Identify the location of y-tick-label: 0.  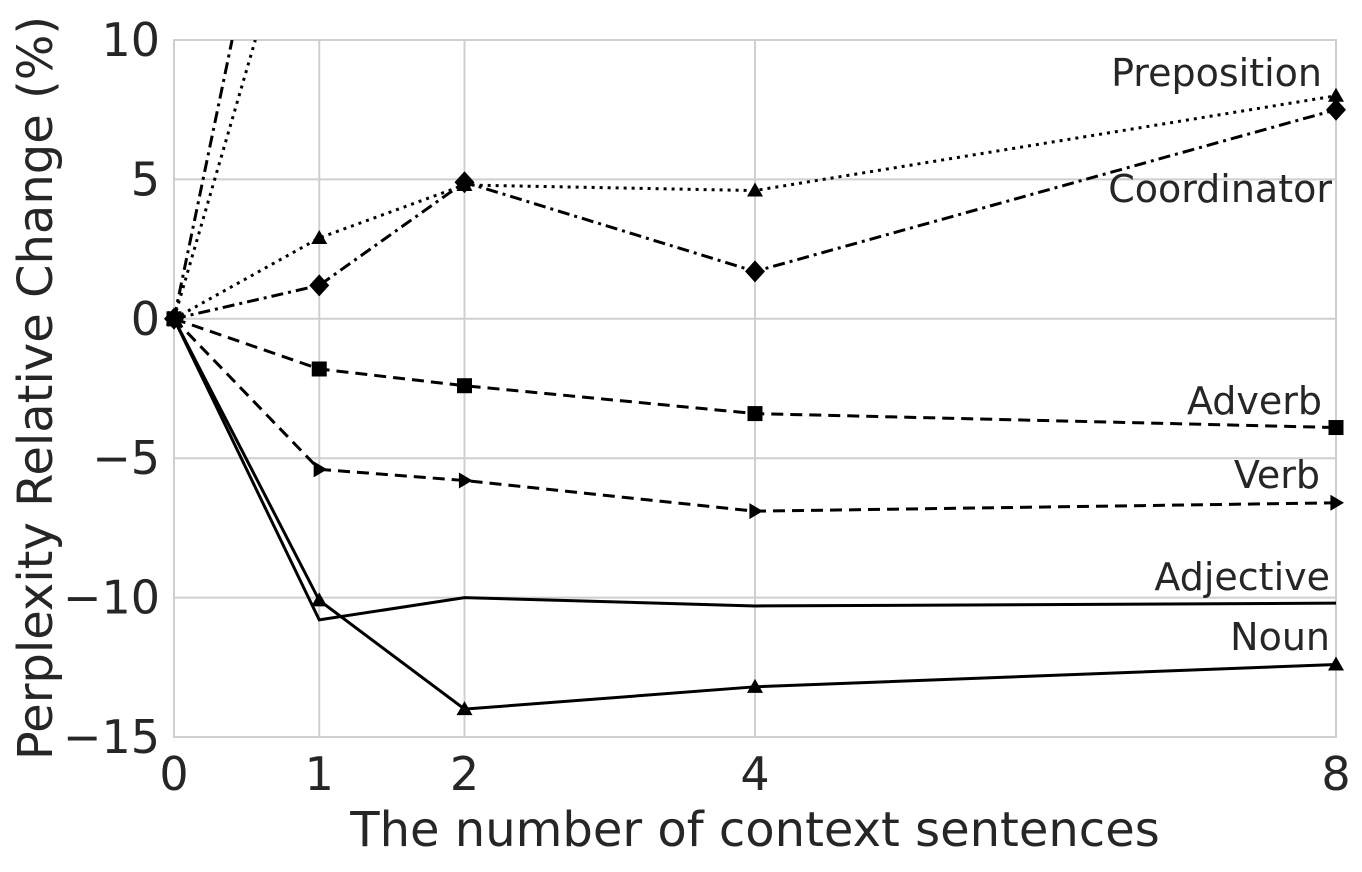
(145, 319).